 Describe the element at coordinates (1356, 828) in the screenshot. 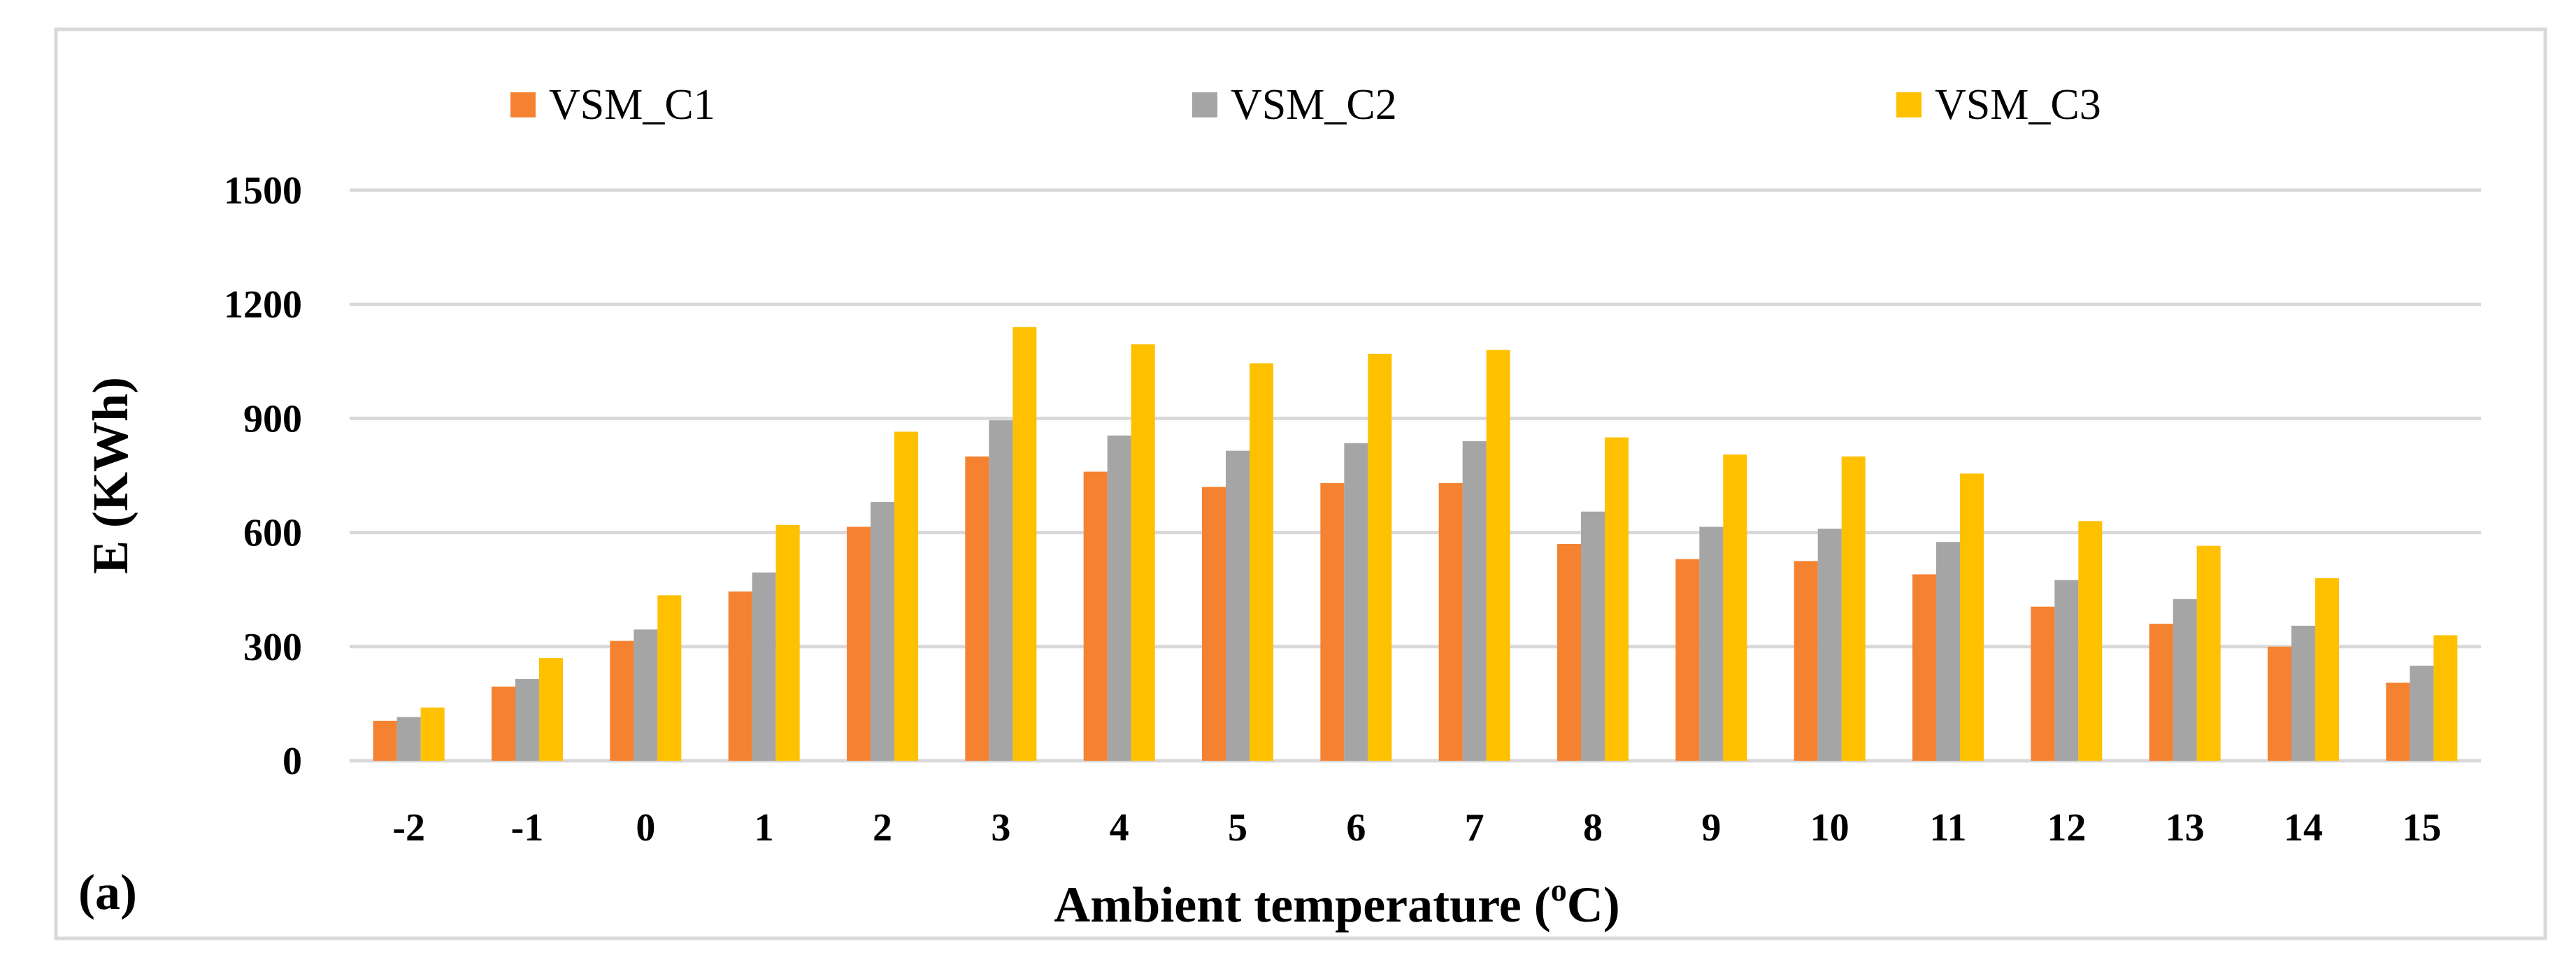

I see `x-tick-label: 6` at that location.